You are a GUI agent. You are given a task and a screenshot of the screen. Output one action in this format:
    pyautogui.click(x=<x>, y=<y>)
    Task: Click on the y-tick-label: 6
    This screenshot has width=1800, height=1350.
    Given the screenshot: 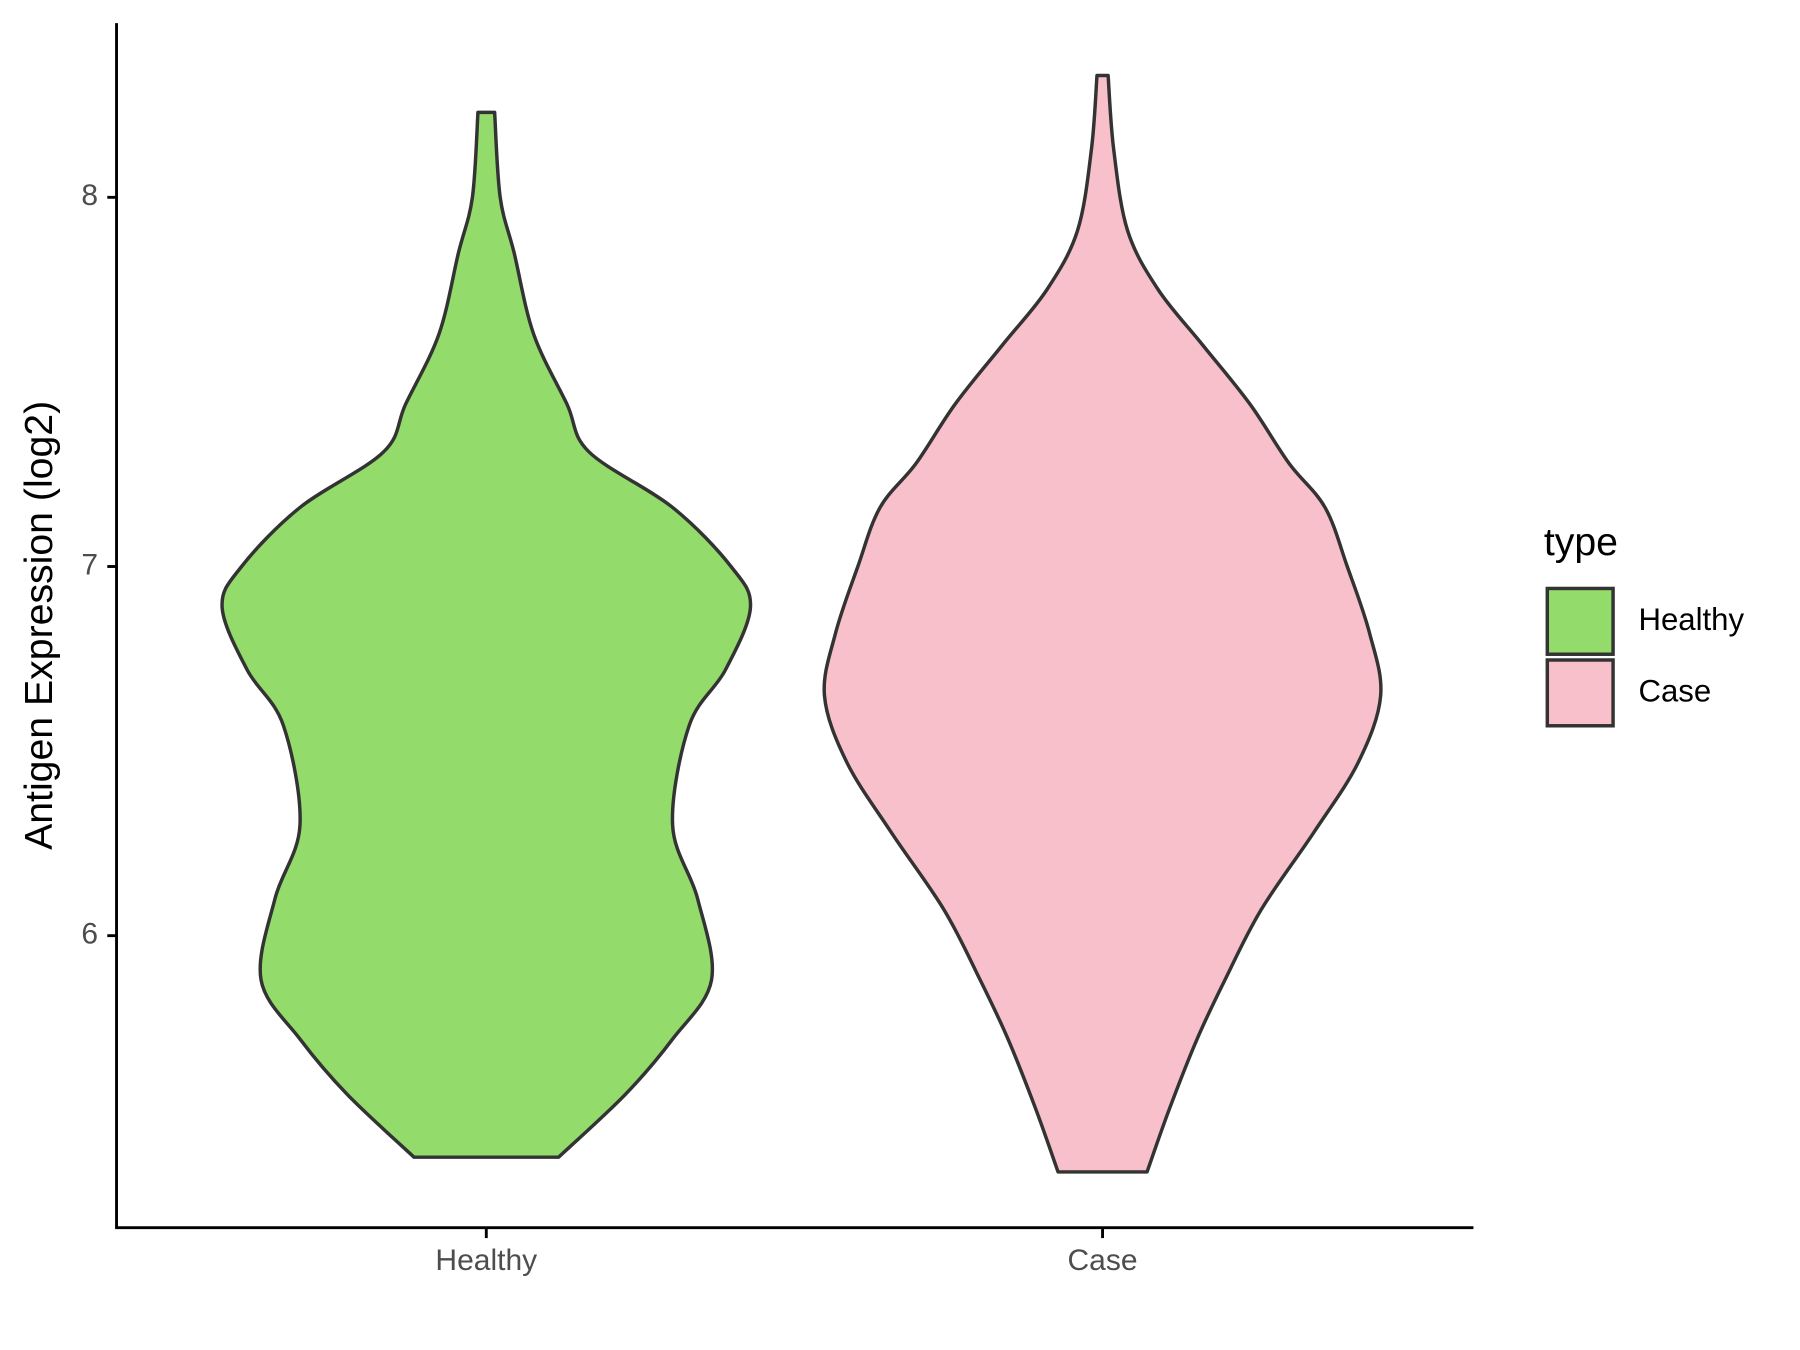 What is the action you would take?
    pyautogui.click(x=89, y=934)
    